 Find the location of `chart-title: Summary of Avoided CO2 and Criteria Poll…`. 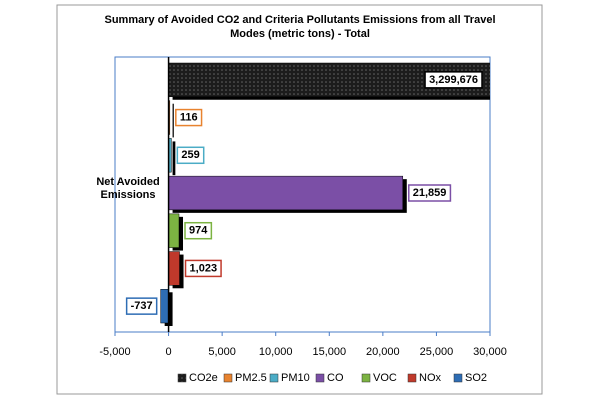

chart-title: Summary of Avoided CO2 and Criteria Poll… is located at coordinates (300, 27).